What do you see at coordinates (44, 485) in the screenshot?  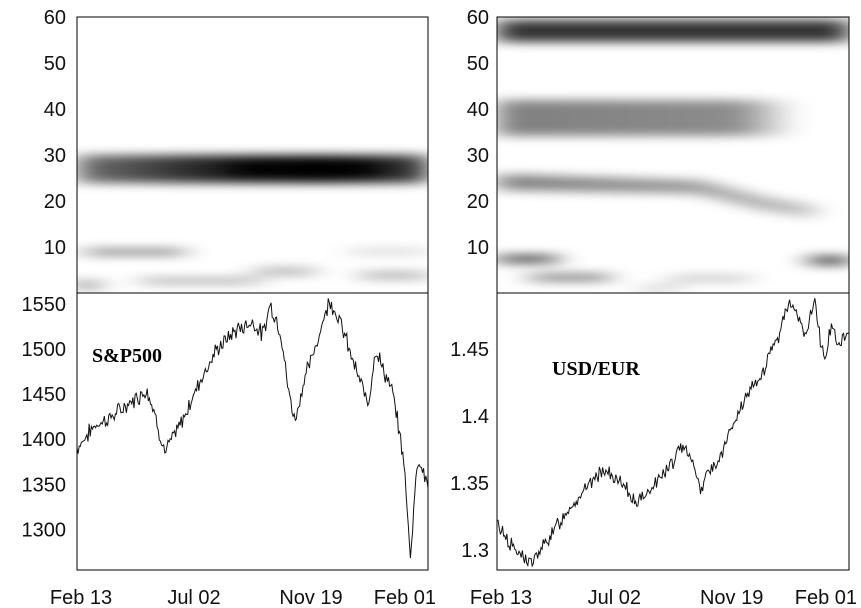 I see `sp500-ytick: 1350` at bounding box center [44, 485].